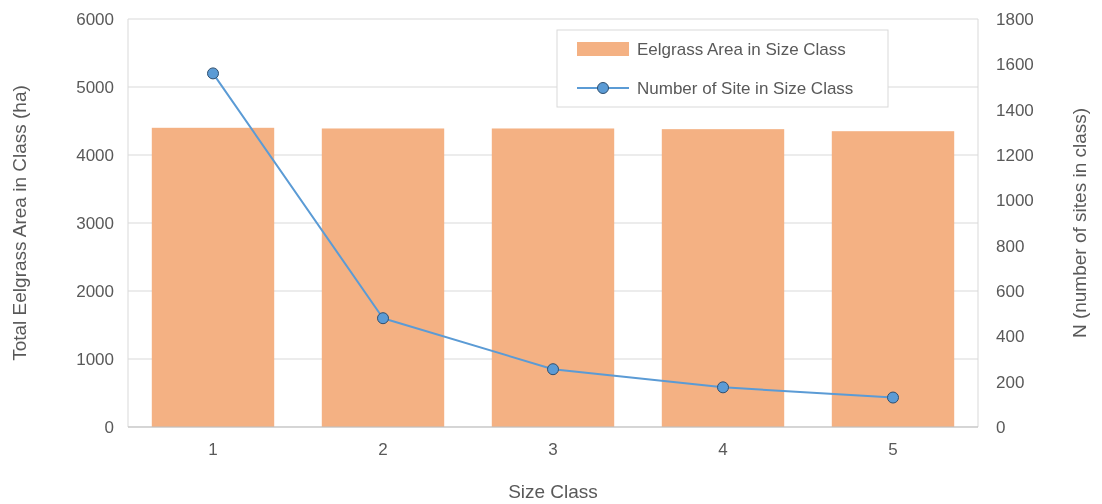 This screenshot has height=504, width=1102. What do you see at coordinates (95, 155) in the screenshot?
I see `y-tick-label: 4000` at bounding box center [95, 155].